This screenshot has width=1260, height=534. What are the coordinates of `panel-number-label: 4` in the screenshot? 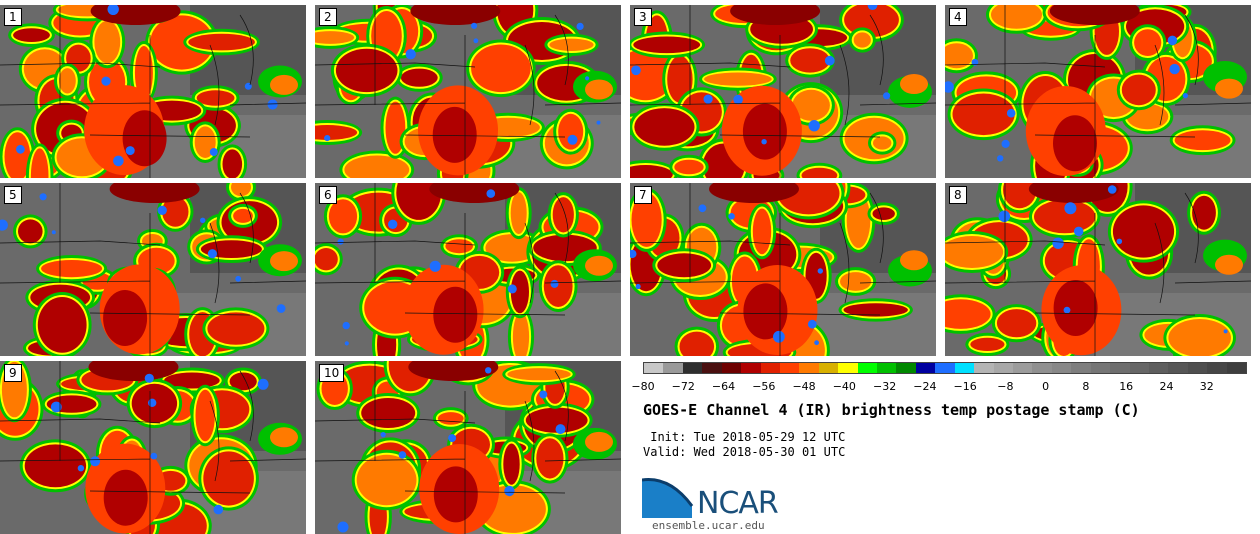 It's located at (958, 17).